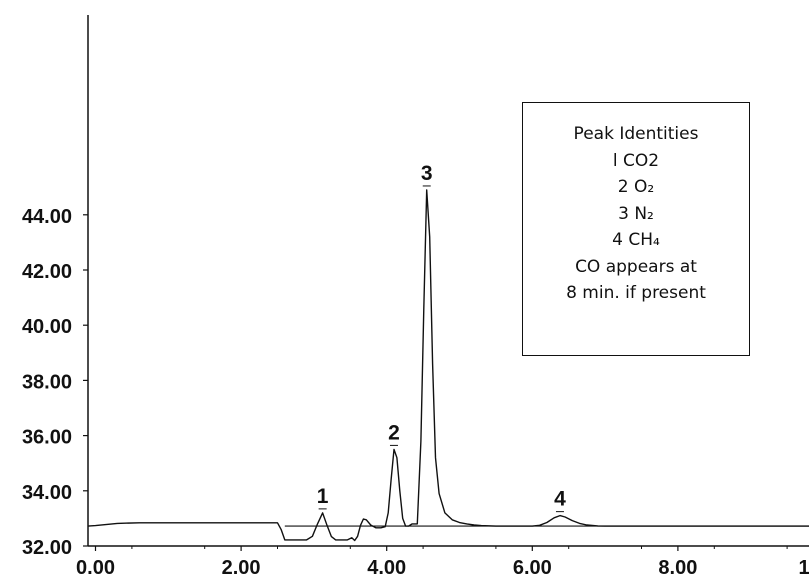 The image size is (809, 581). I want to click on y-tick-label: 32.00, so click(47, 548).